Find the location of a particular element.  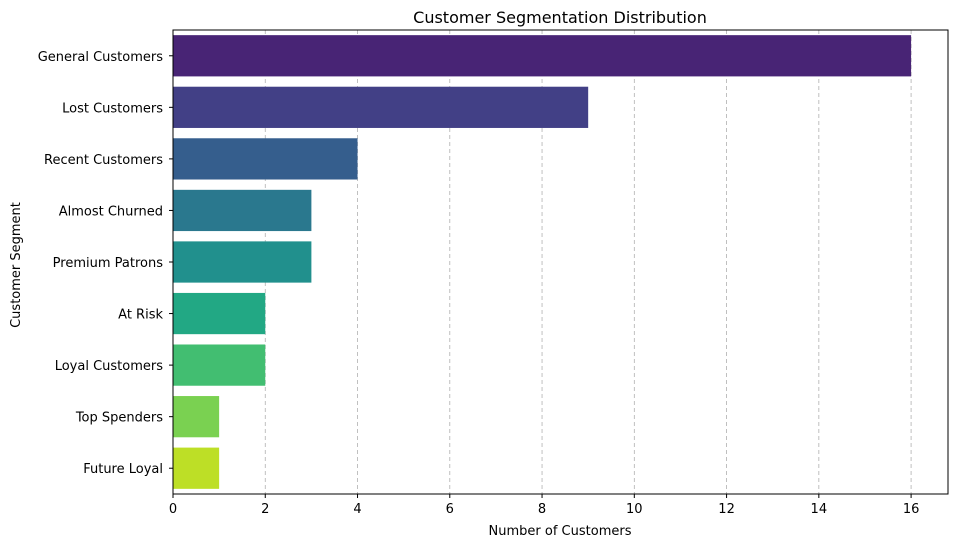

x-tick-label: 6 is located at coordinates (450, 509).